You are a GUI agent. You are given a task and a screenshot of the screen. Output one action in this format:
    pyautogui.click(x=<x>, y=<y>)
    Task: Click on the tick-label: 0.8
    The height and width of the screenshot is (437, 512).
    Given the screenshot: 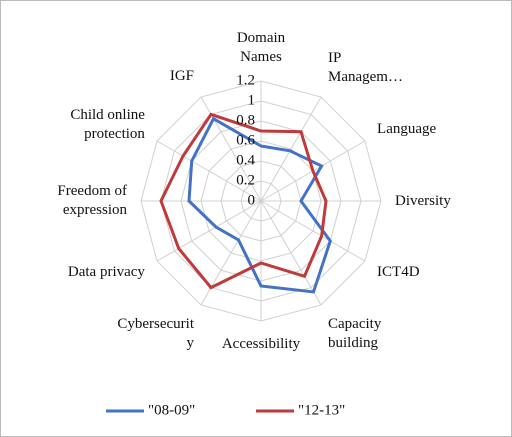 What is the action you would take?
    pyautogui.click(x=245, y=120)
    